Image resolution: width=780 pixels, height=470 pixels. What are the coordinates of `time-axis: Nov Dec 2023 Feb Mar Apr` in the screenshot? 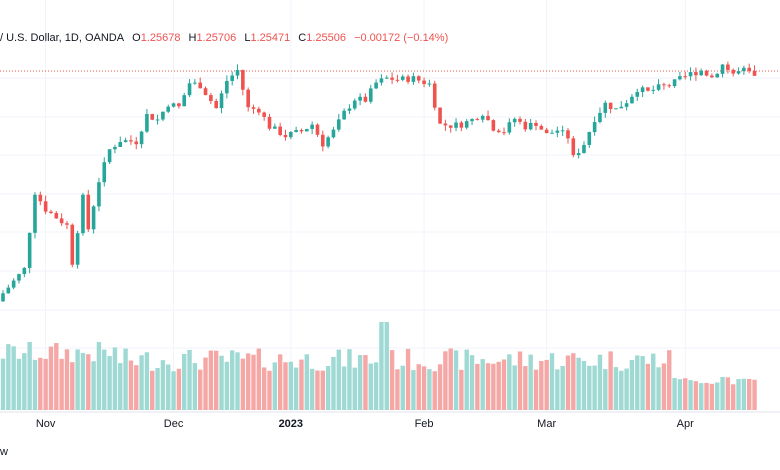 It's located at (365, 424).